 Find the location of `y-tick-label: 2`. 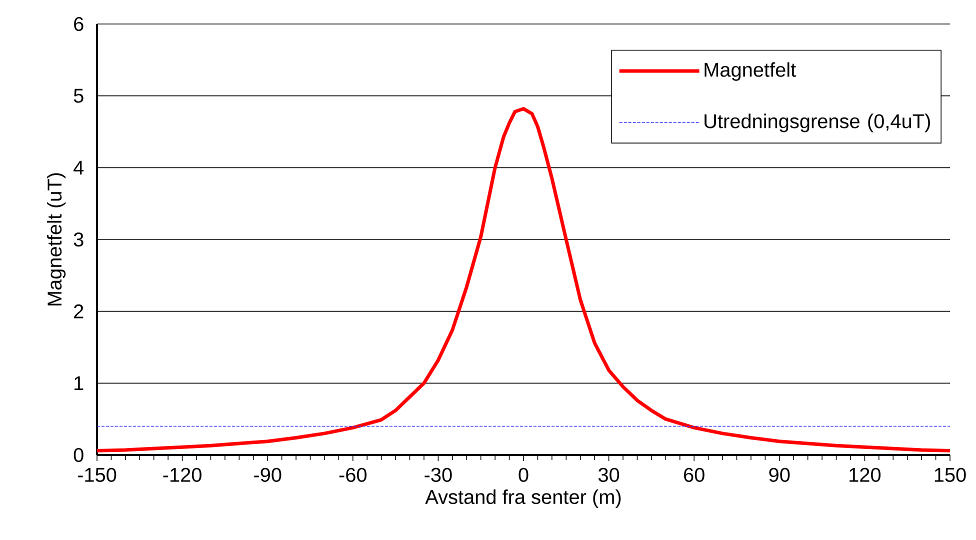

y-tick-label: 2 is located at coordinates (79, 311).